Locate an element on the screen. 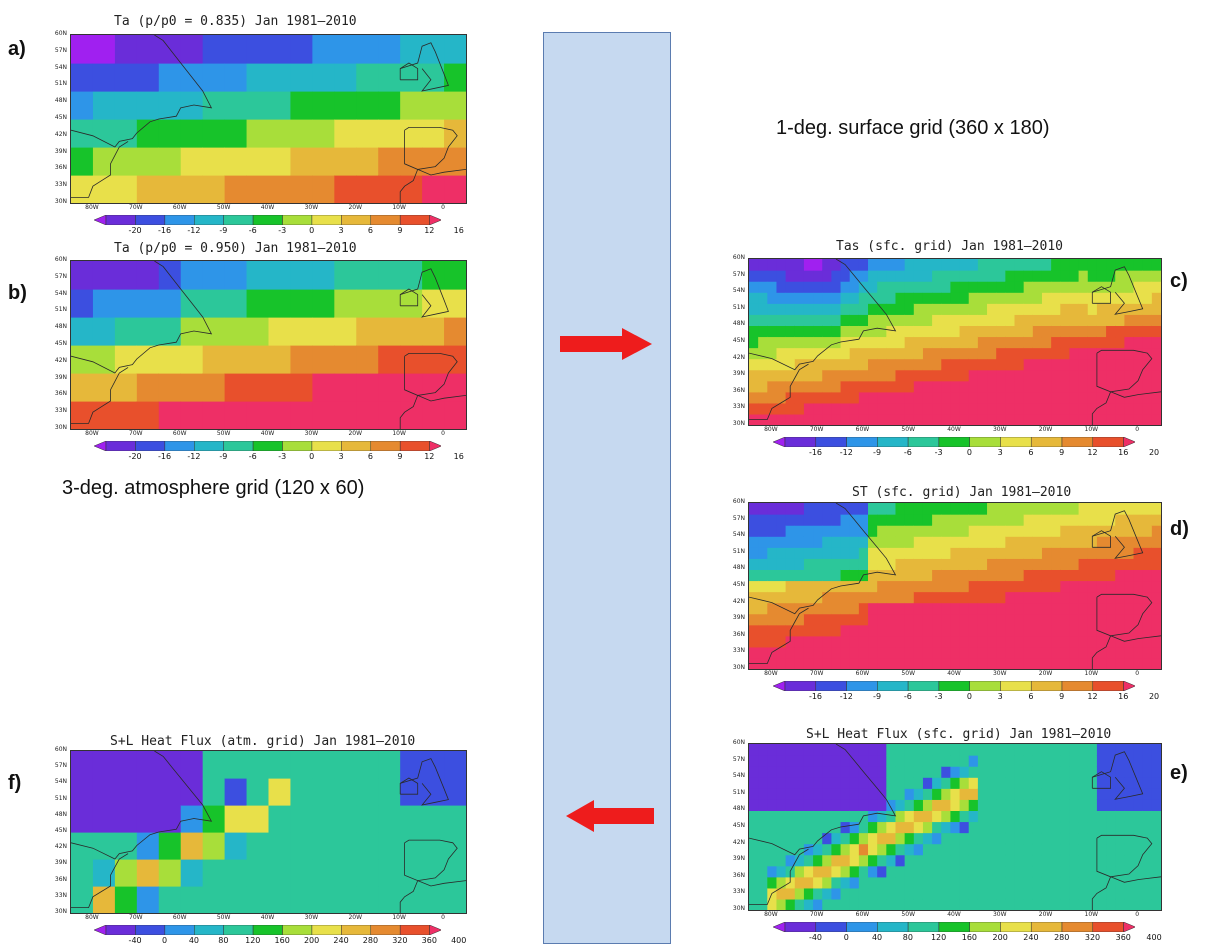 The width and height of the screenshot is (1208, 946). map-b is located at coordinates (268, 345).